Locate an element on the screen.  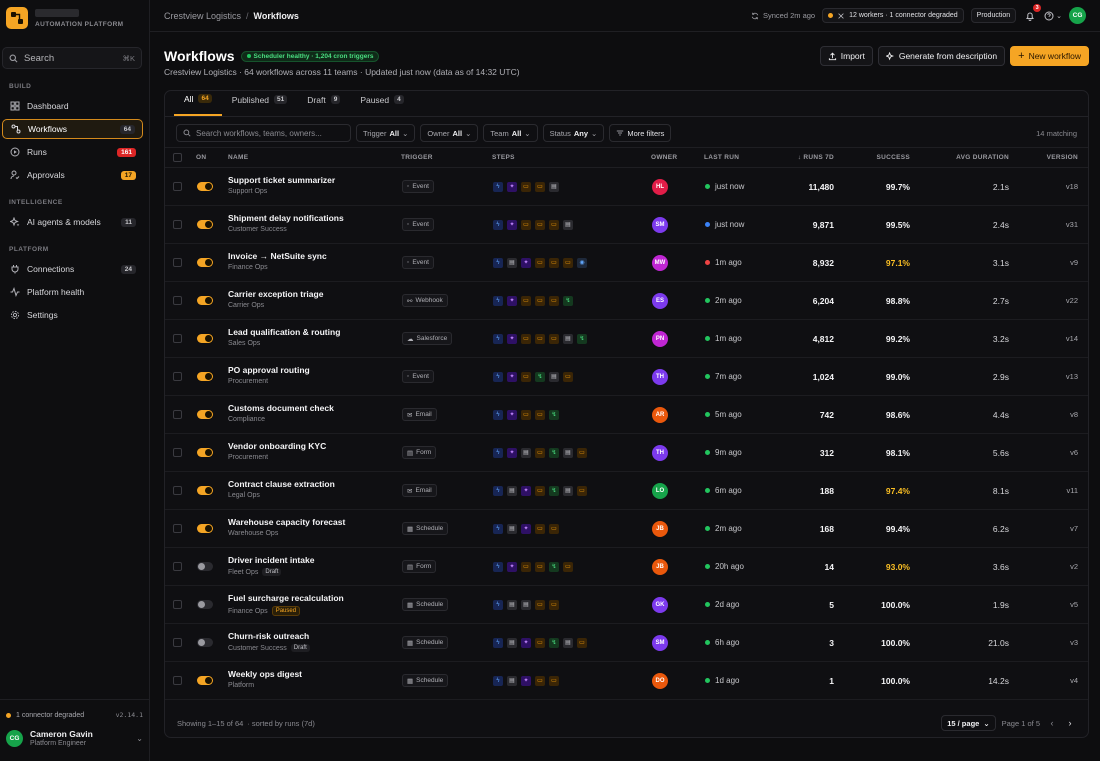
owner-avatar: ES is located at coordinates (660, 300).